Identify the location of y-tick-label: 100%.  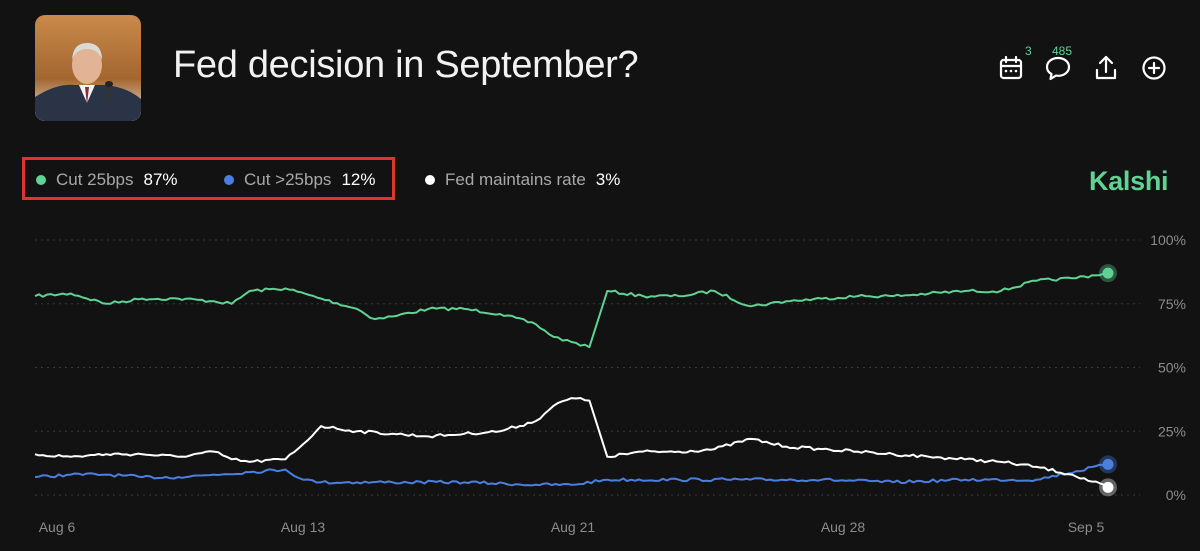
(1168, 240).